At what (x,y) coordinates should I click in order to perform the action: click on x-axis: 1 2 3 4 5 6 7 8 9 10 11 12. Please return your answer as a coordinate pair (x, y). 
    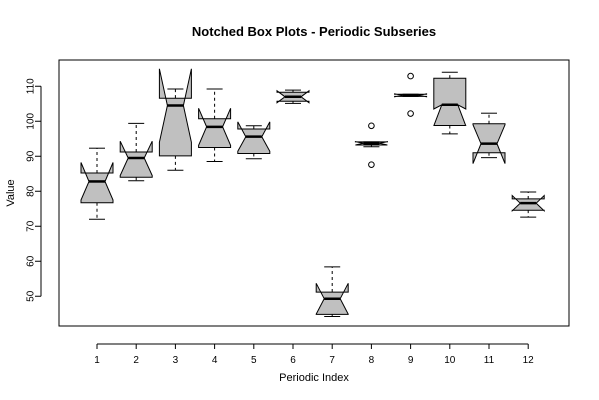
    Looking at the image, I should click on (314, 354).